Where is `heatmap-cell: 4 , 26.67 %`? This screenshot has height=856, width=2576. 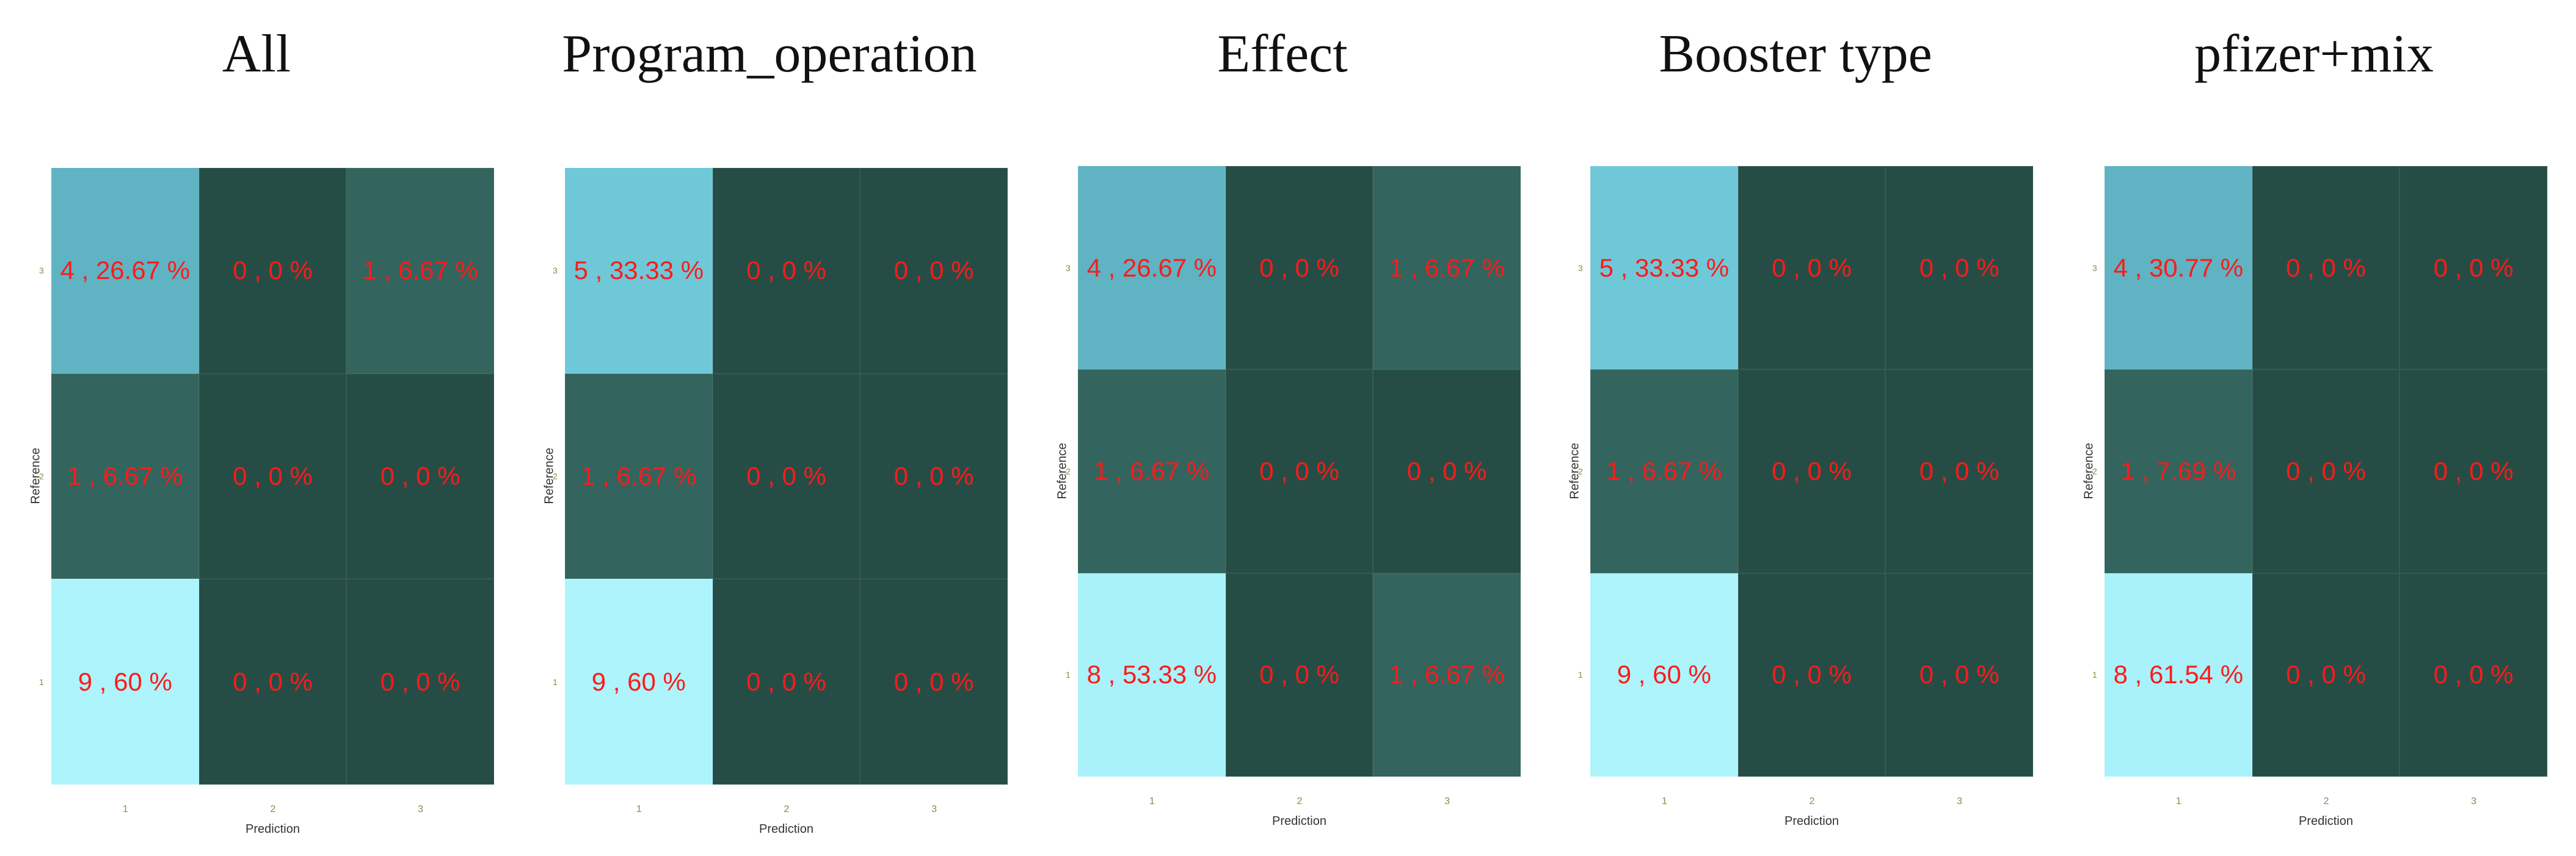
heatmap-cell: 4 , 26.67 % is located at coordinates (1152, 268).